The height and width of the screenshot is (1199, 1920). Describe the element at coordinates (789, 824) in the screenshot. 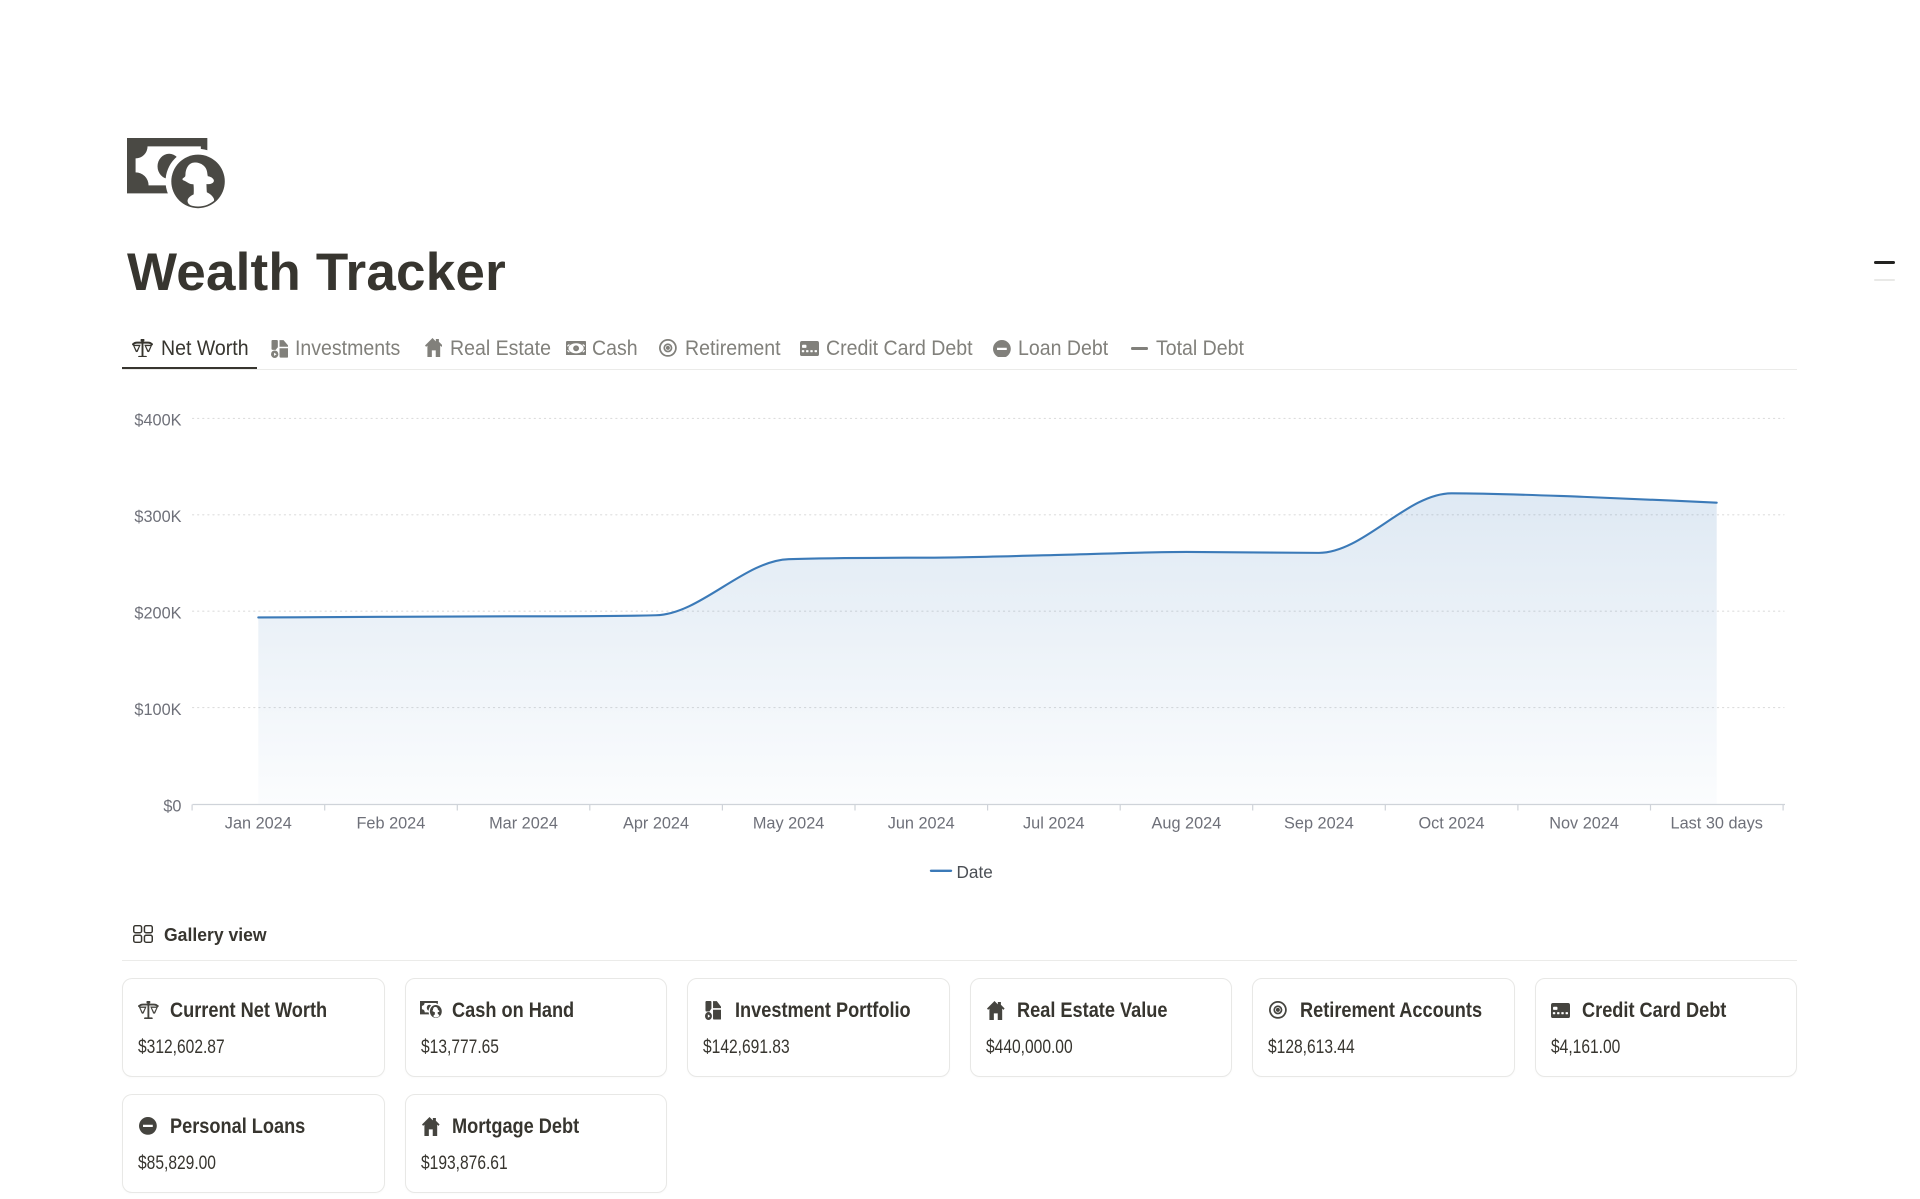

I see `svg-text: May 2024` at that location.